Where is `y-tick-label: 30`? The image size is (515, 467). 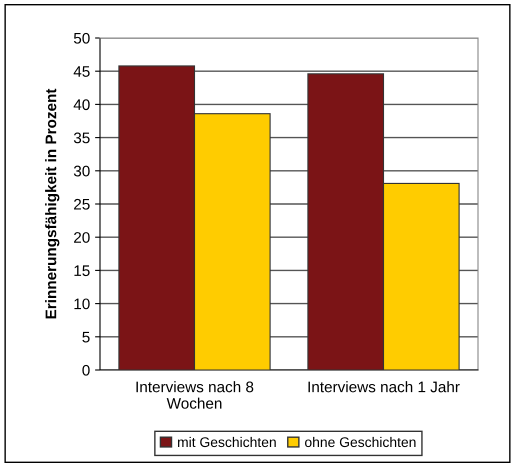
y-tick-label: 30 is located at coordinates (82, 171).